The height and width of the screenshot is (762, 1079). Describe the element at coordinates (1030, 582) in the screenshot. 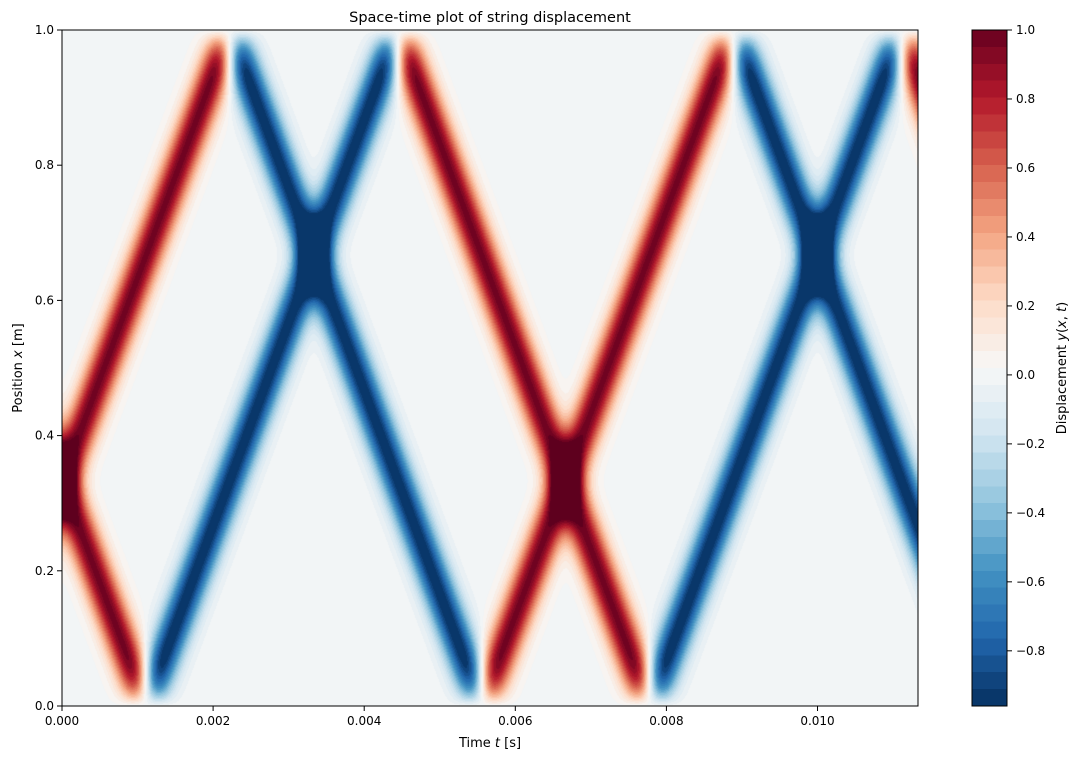

I see `colorbar-tick-label: −0.6` at that location.